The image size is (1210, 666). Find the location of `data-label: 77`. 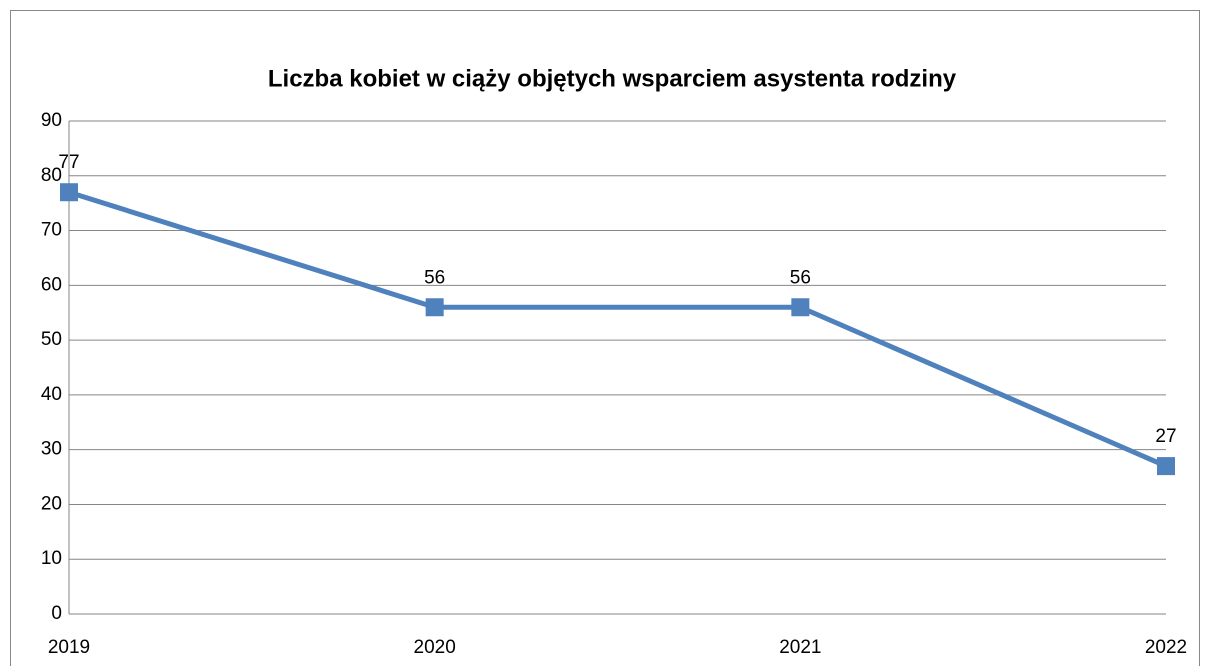

data-label: 77 is located at coordinates (68, 162).